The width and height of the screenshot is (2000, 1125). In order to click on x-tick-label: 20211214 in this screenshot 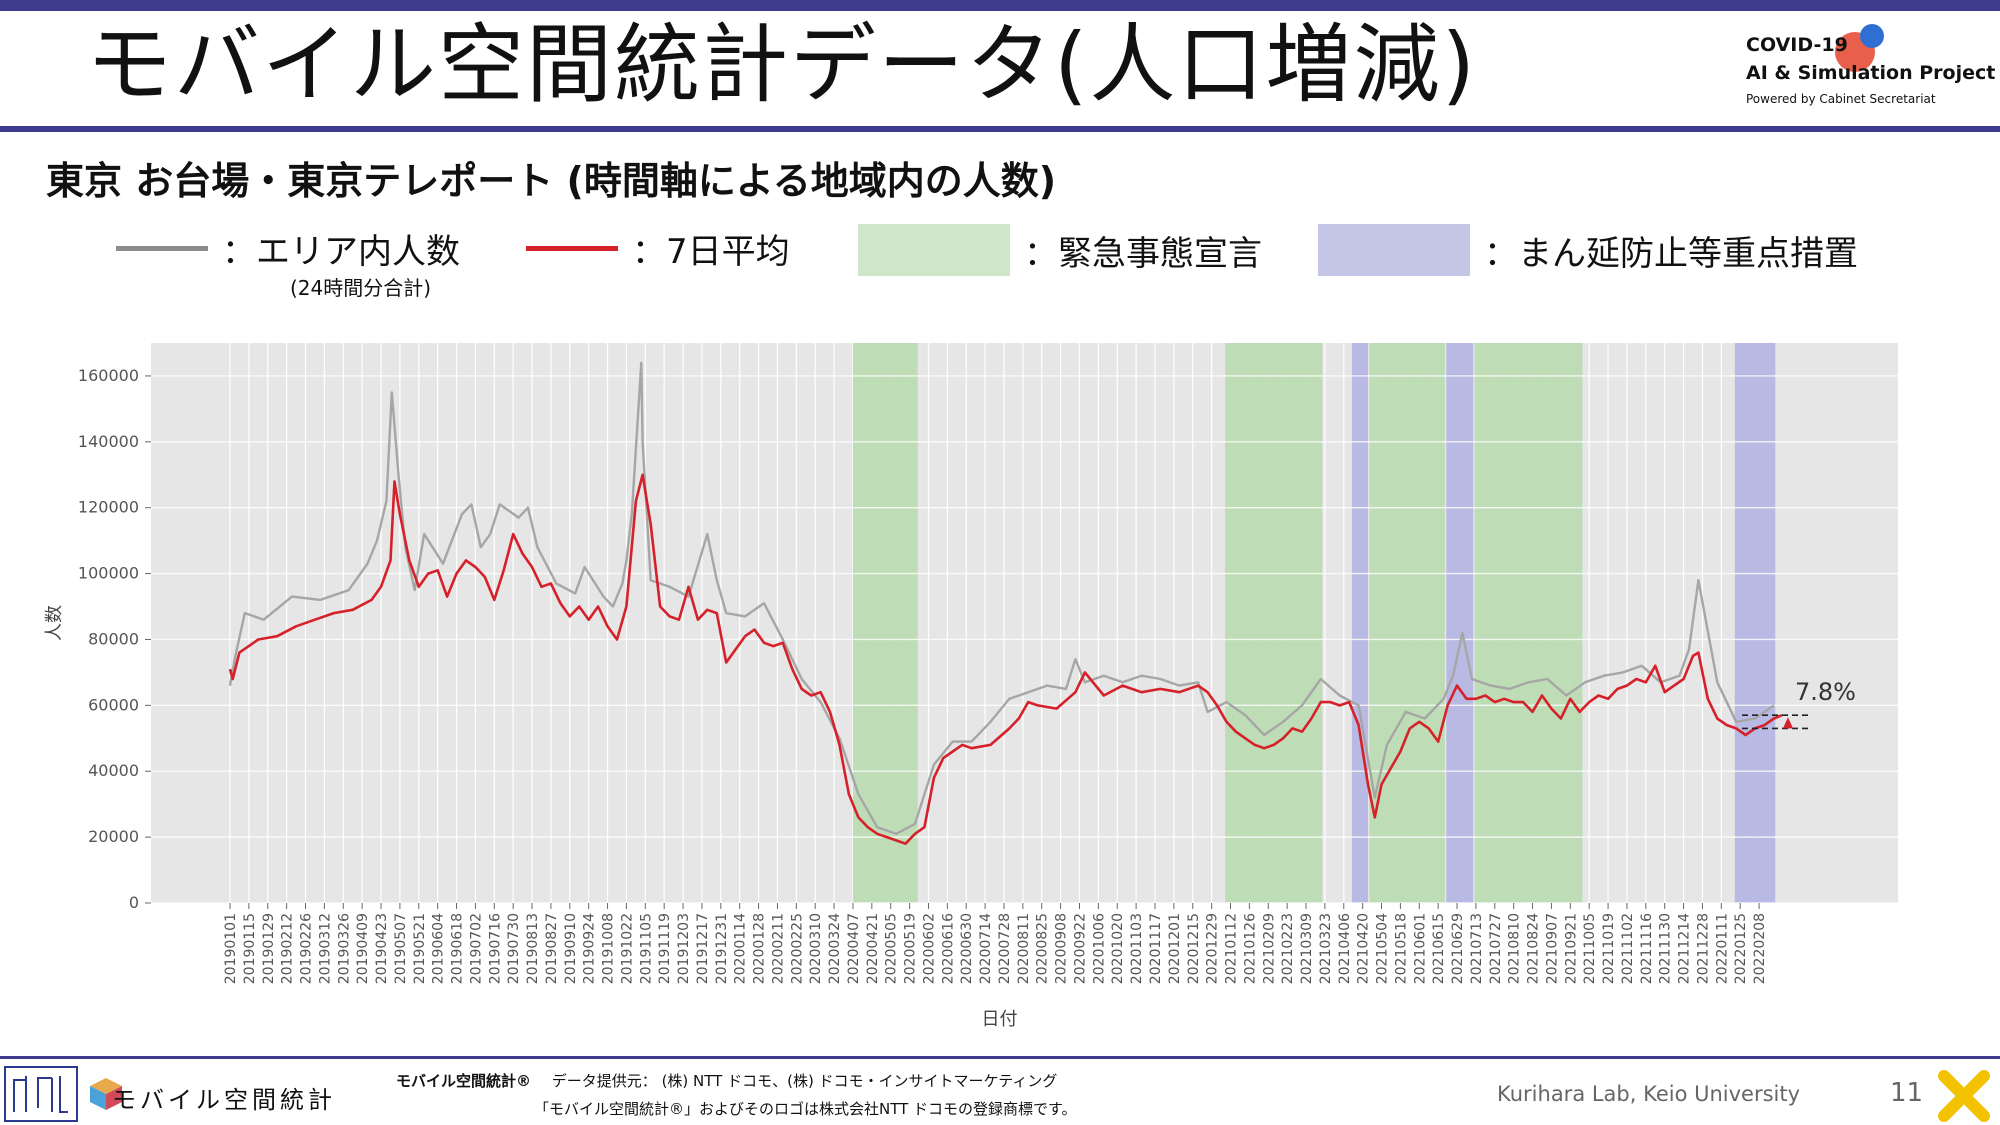, I will do `click(1685, 948)`.